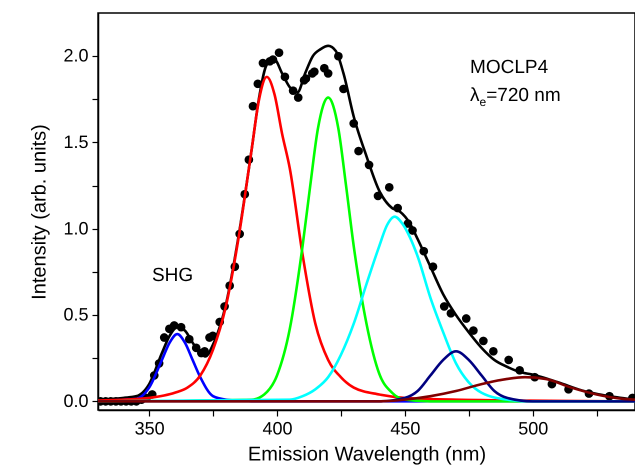  What do you see at coordinates (405, 428) in the screenshot?
I see `x-tick-label: 450` at bounding box center [405, 428].